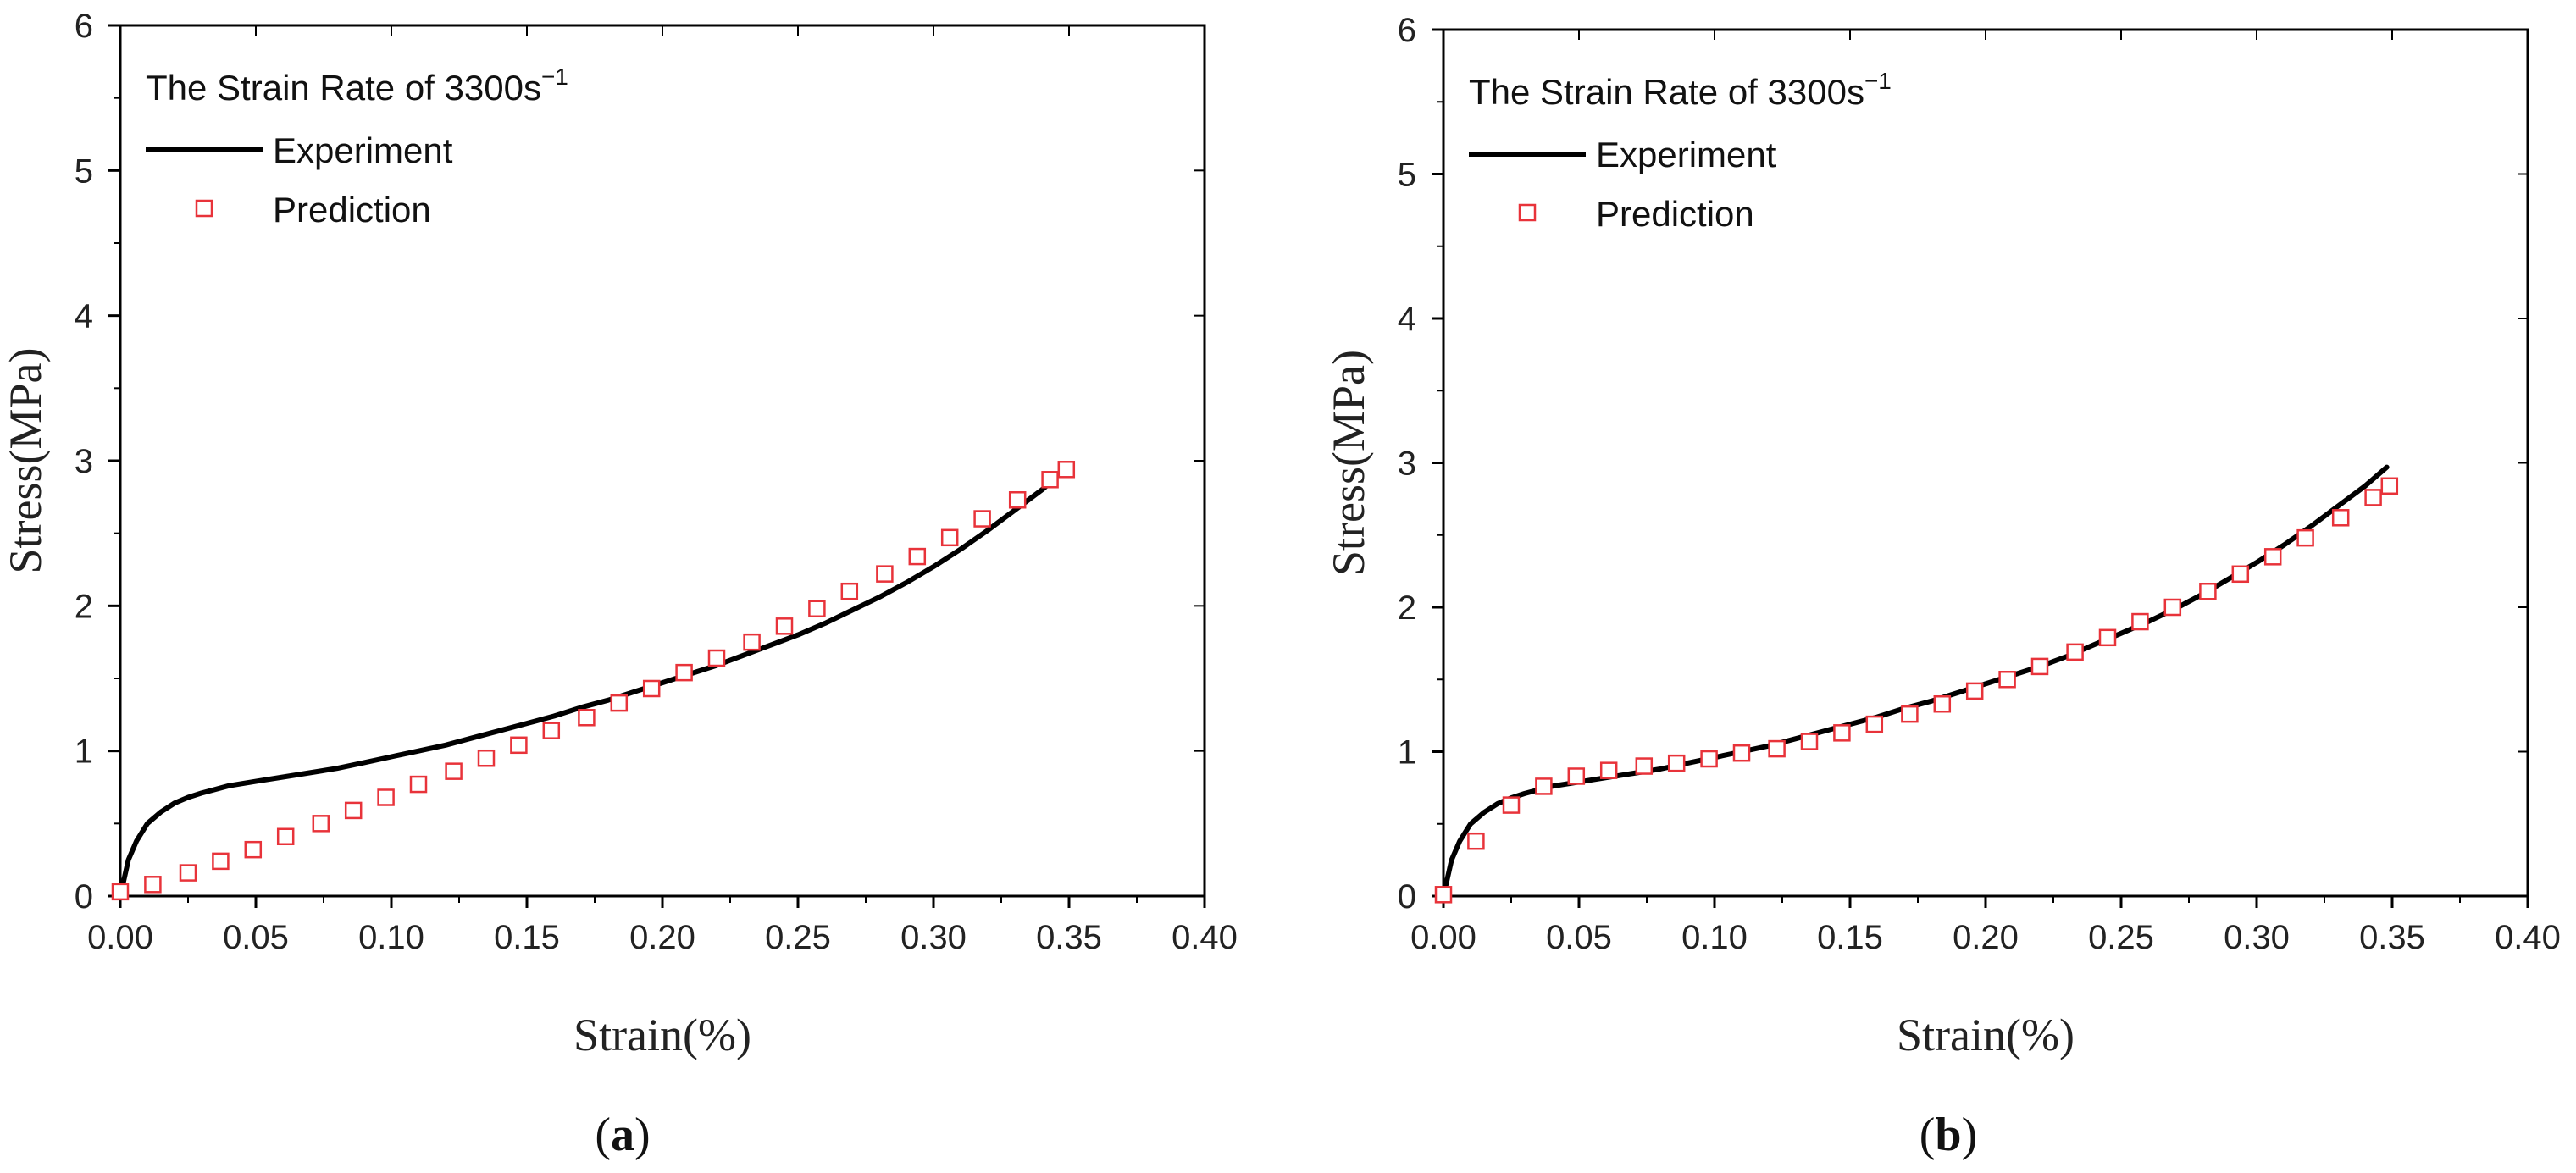 This screenshot has height=1173, width=2576. I want to click on panel-label-letter: b, so click(1948, 1135).